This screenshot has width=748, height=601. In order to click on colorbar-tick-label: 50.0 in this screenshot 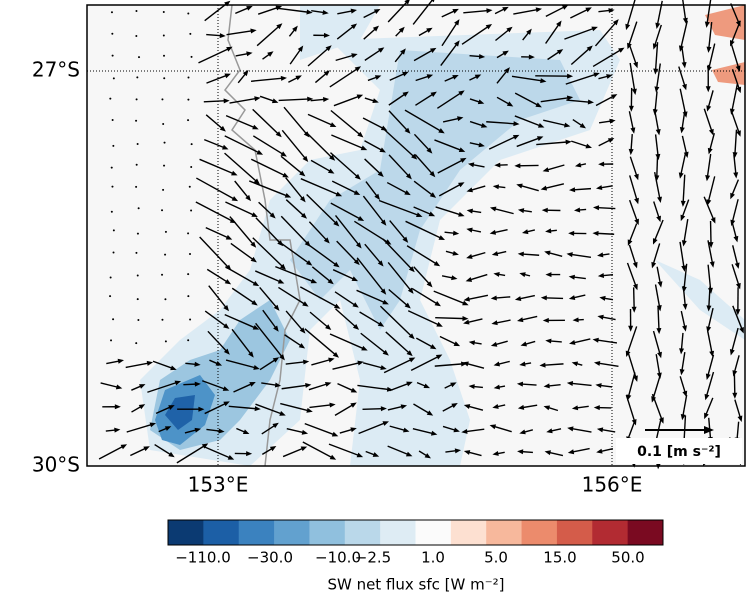, I will do `click(627, 558)`.